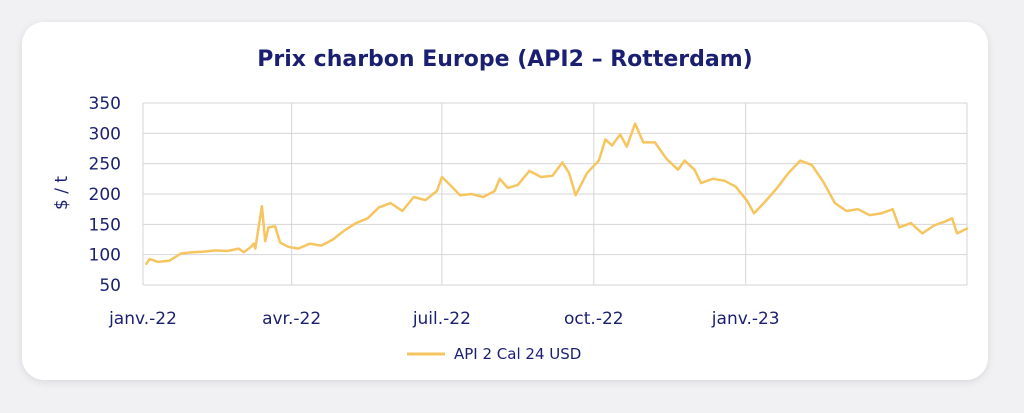 The image size is (1024, 413). Describe the element at coordinates (110, 286) in the screenshot. I see `y-tick-label: 50` at that location.